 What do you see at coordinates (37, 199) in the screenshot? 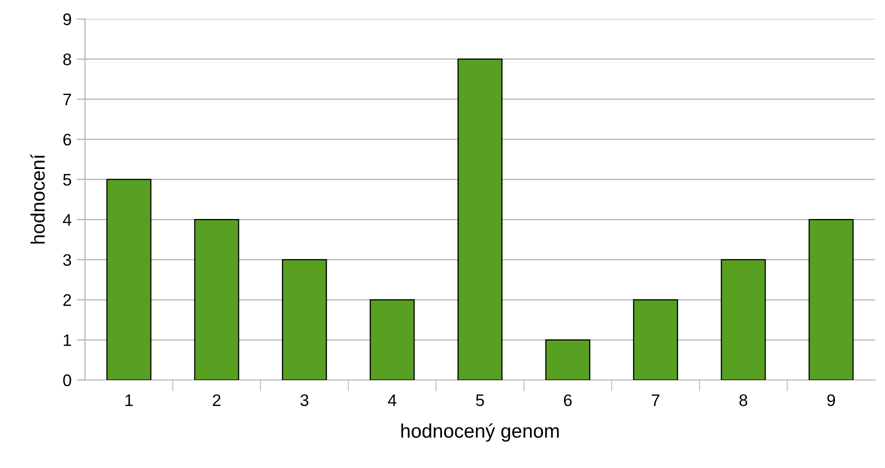
I see `y-axis-title: hodnocení` at bounding box center [37, 199].